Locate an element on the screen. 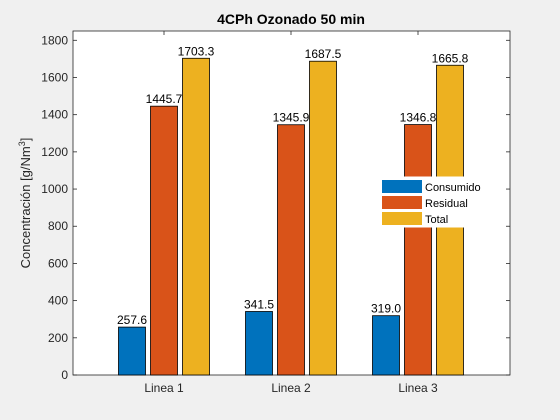 This screenshot has width=560, height=420. y-tick-label: 1000 is located at coordinates (54, 189).